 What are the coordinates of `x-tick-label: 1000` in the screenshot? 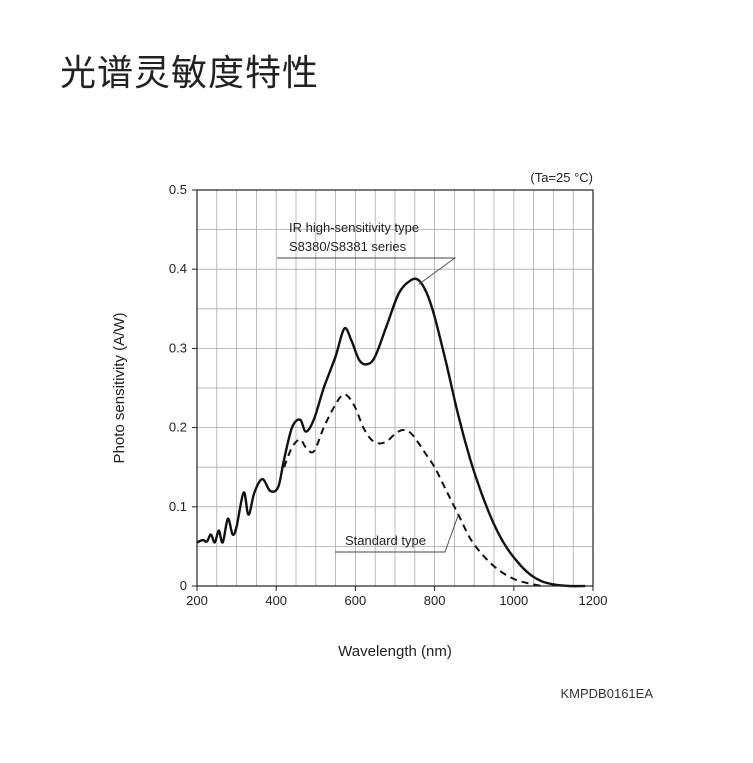 It's located at (513, 600).